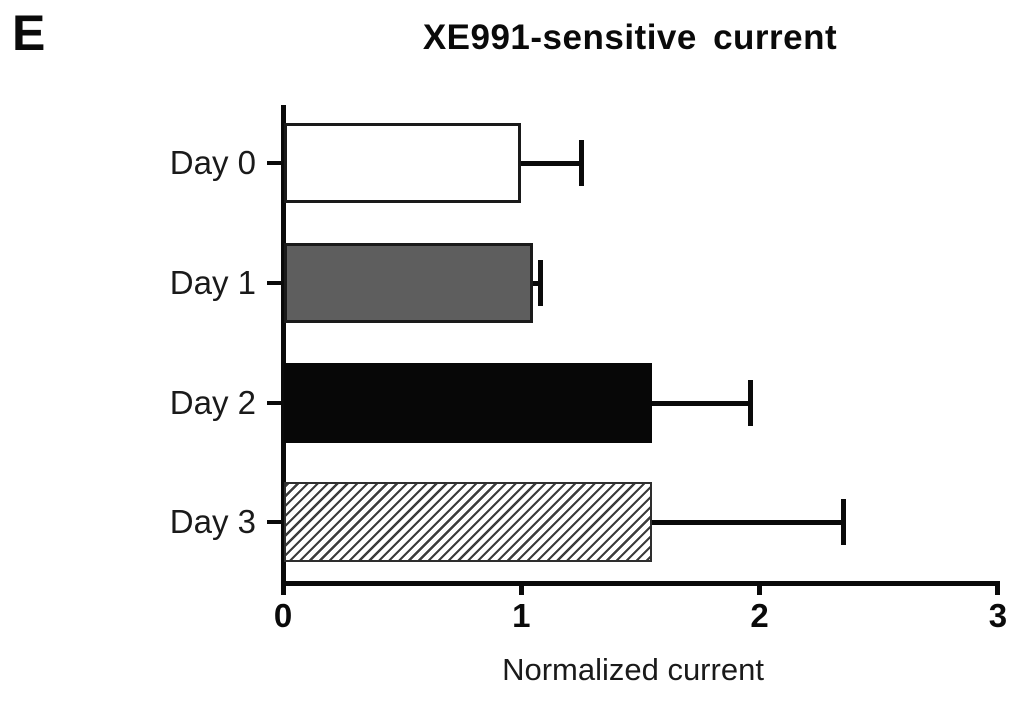 Image resolution: width=1024 pixels, height=715 pixels. What do you see at coordinates (998, 615) in the screenshot?
I see `x-tick-label: 3` at bounding box center [998, 615].